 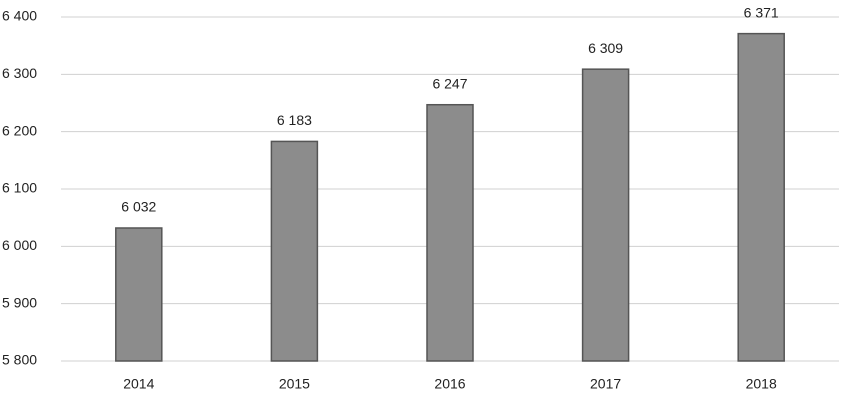 What do you see at coordinates (449, 83) in the screenshot?
I see `data-label: 6 247` at bounding box center [449, 83].